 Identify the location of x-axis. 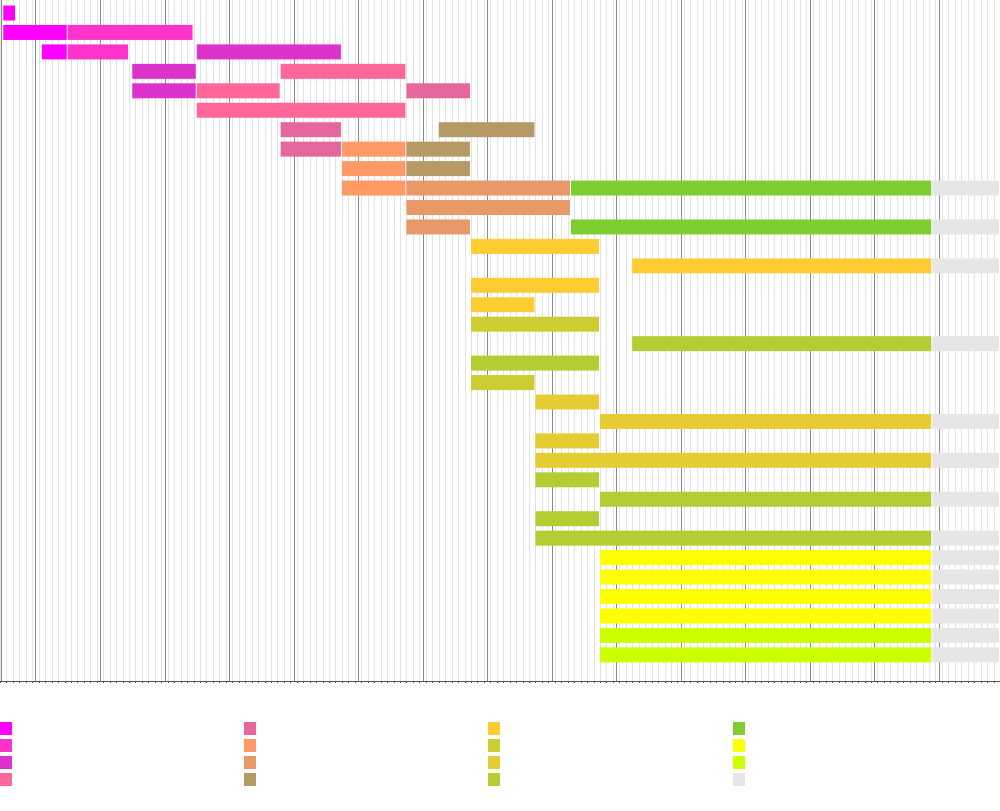
(500, 682).